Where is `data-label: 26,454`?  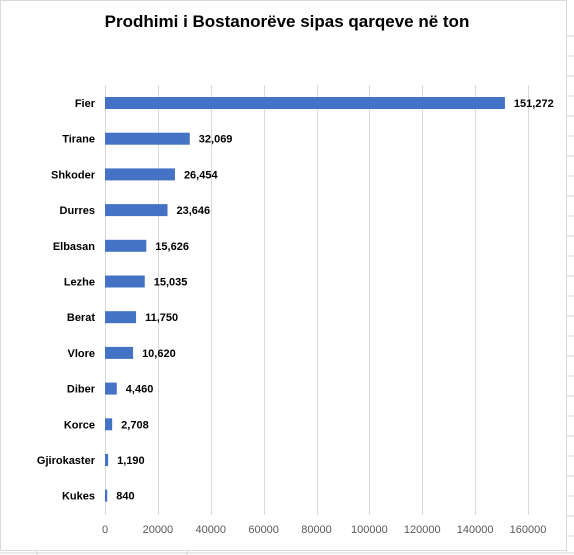 data-label: 26,454 is located at coordinates (201, 175).